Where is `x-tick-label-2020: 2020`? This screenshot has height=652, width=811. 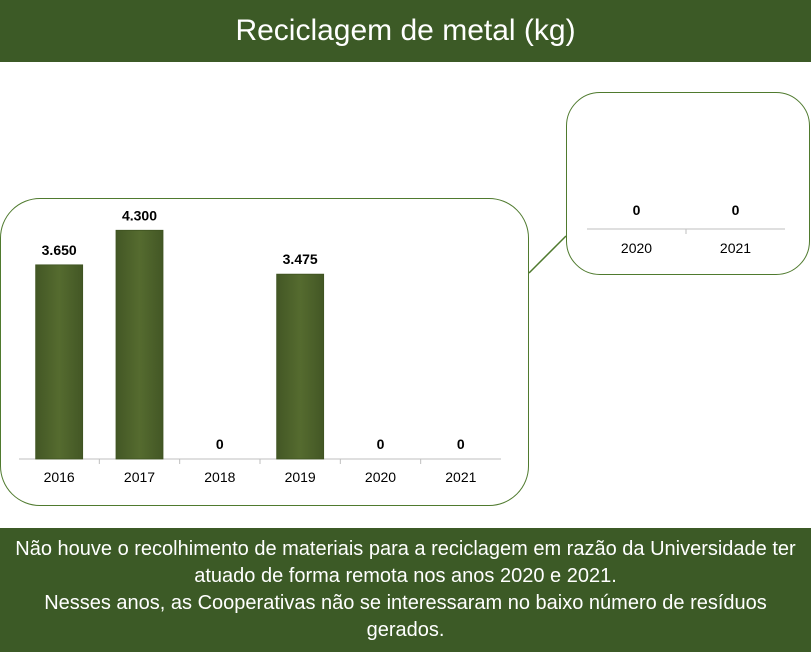 x-tick-label-2020: 2020 is located at coordinates (380, 477).